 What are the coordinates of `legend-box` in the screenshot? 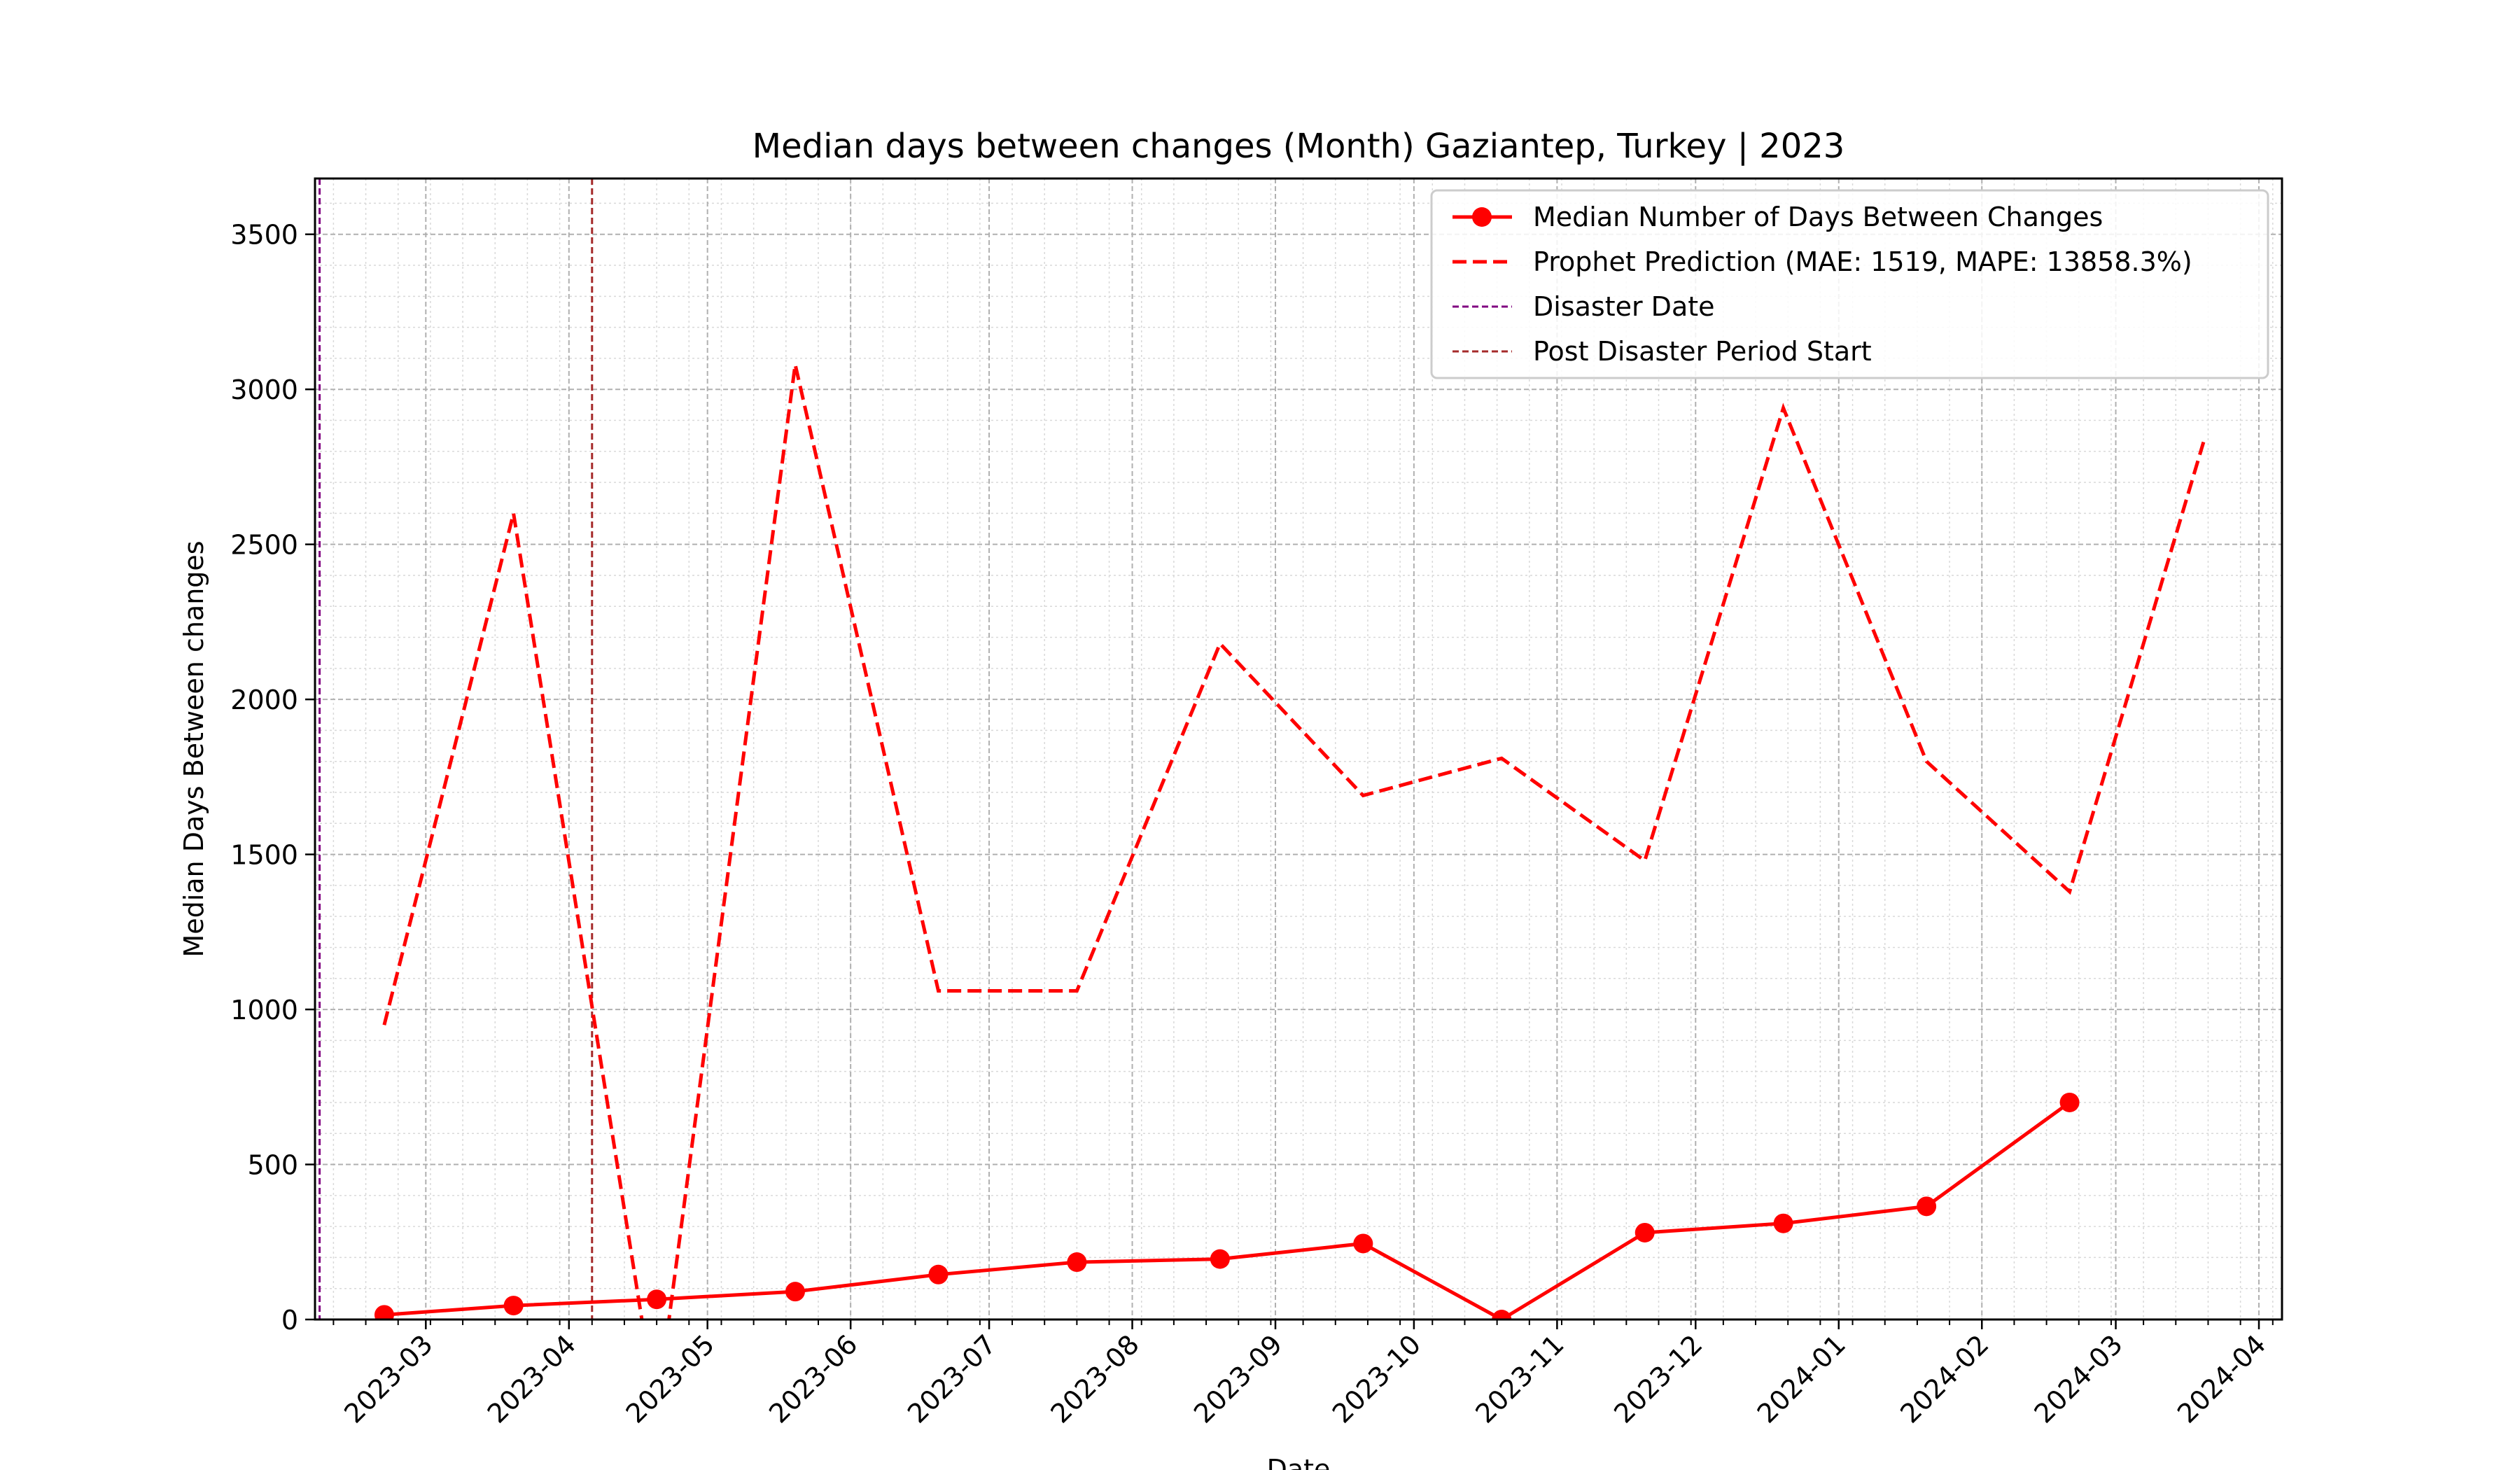 It's located at (1849, 284).